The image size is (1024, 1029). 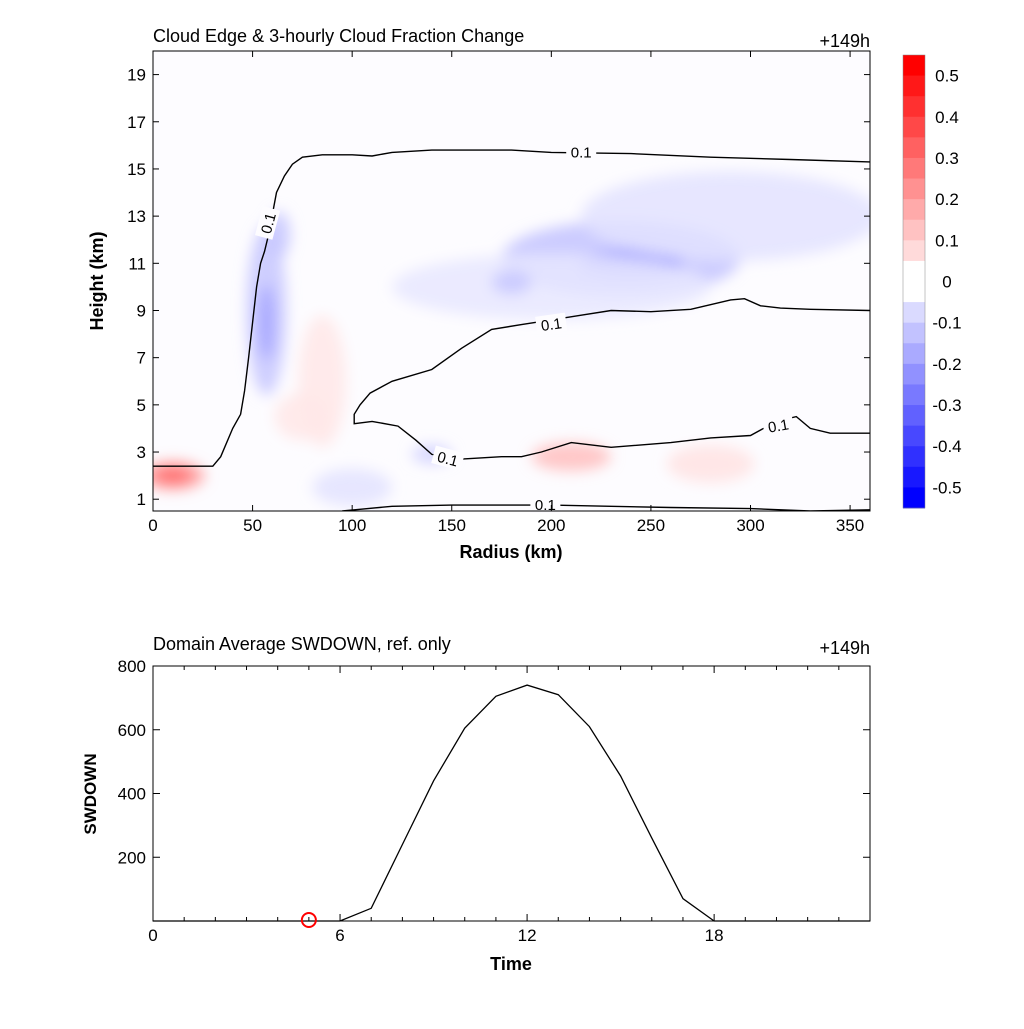 What do you see at coordinates (252, 525) in the screenshot?
I see `x-tick-label: 50` at bounding box center [252, 525].